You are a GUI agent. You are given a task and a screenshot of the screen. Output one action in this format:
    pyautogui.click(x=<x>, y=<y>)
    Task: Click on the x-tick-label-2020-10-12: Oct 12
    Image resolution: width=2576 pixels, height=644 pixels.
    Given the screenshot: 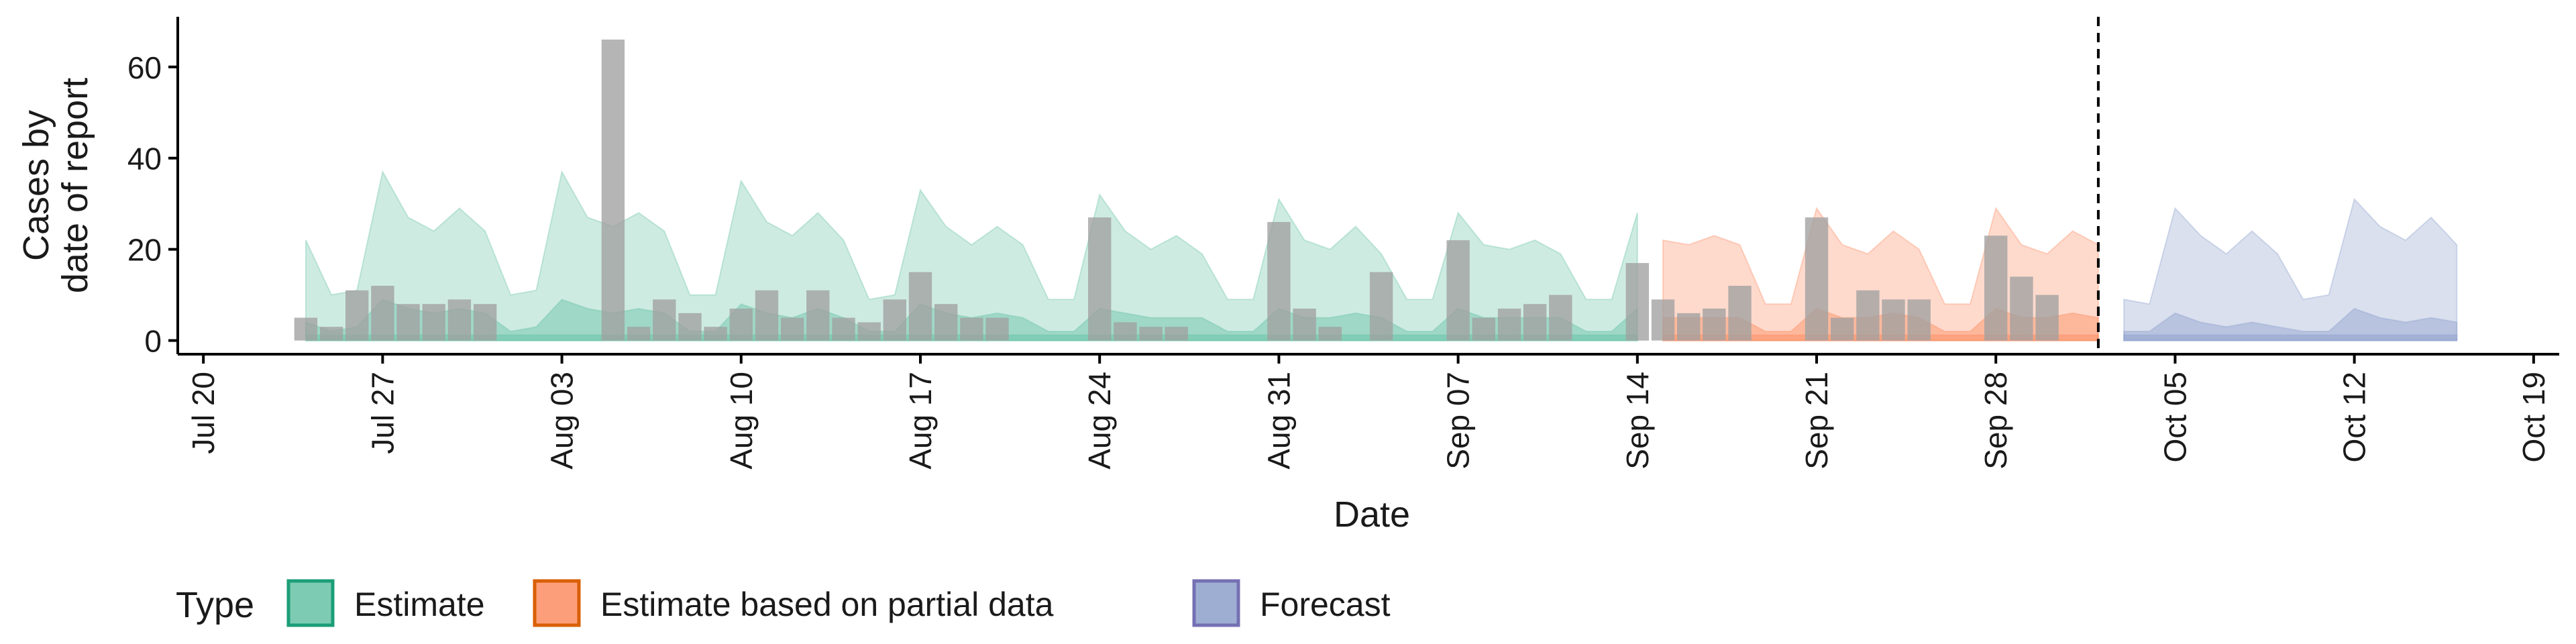 What is the action you would take?
    pyautogui.click(x=2354, y=417)
    